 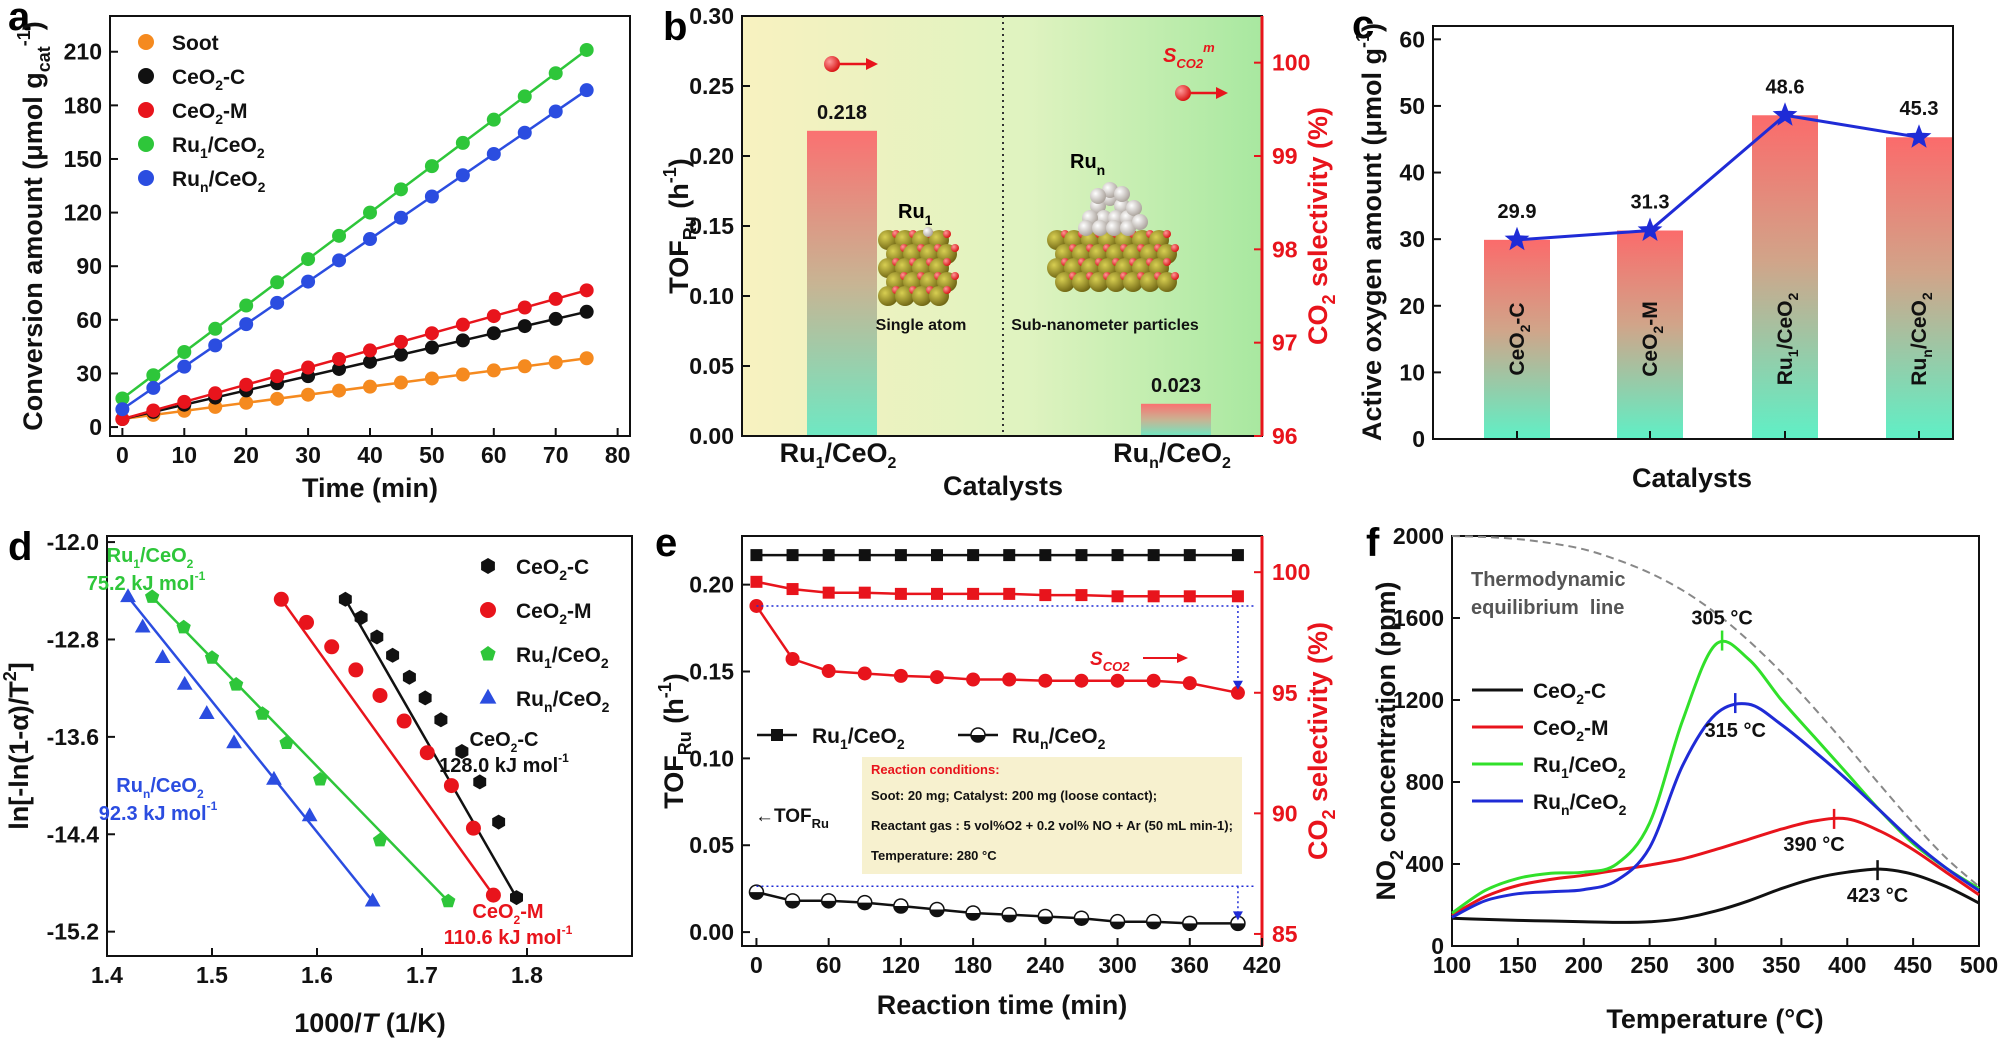 What do you see at coordinates (1189, 55) in the screenshot?
I see `selectivity-legend-label: SCO2m` at bounding box center [1189, 55].